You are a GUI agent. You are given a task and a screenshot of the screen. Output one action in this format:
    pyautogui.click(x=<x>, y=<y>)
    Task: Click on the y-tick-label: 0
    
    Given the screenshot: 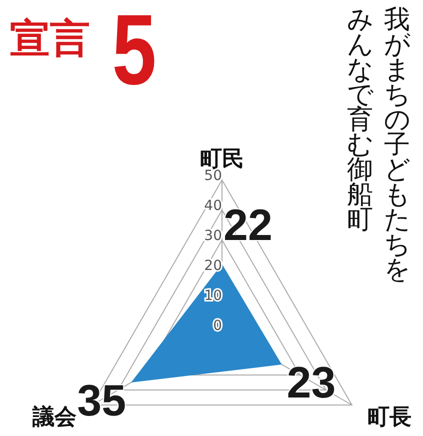 What is the action you would take?
    pyautogui.click(x=217, y=326)
    